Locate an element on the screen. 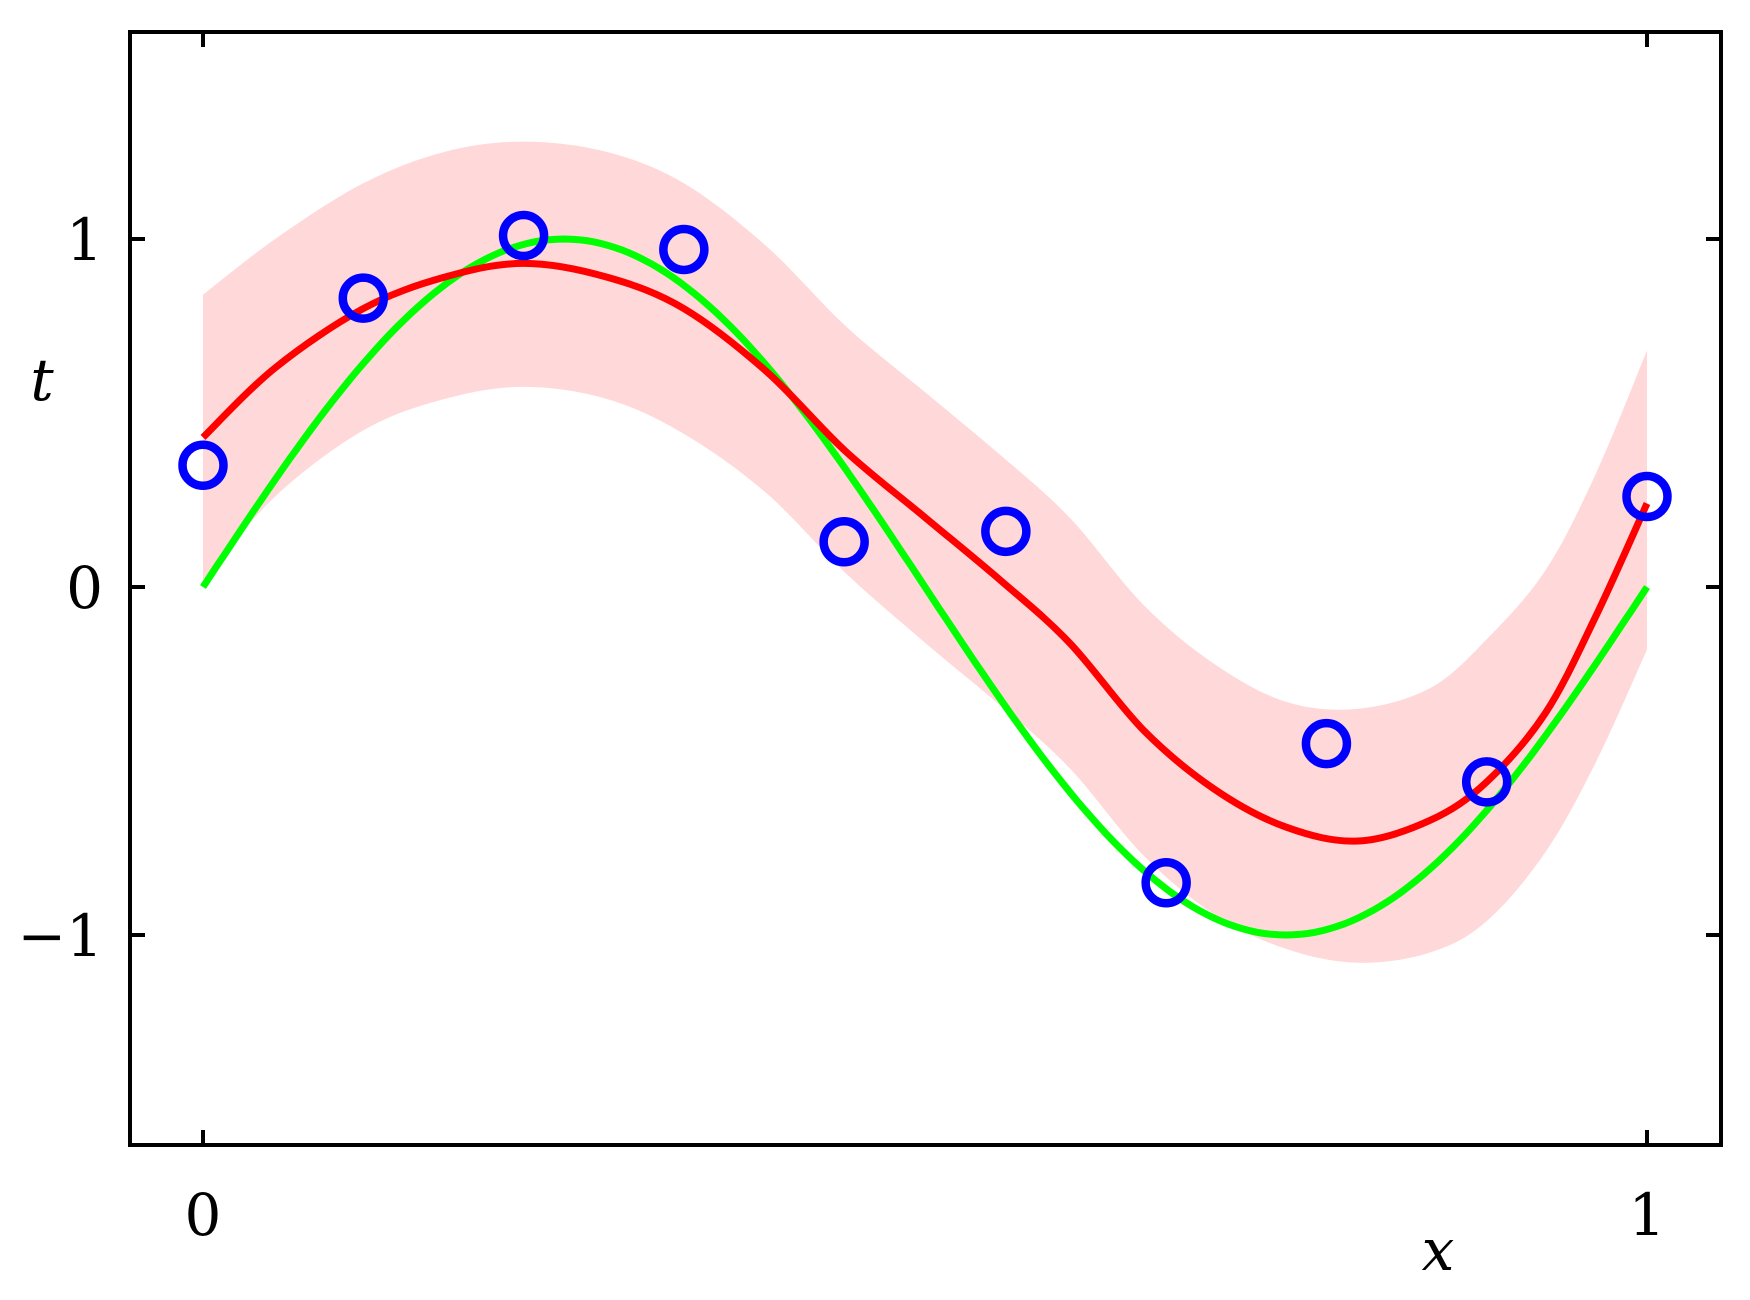  x-tick-label: 0 is located at coordinates (203, 1215).